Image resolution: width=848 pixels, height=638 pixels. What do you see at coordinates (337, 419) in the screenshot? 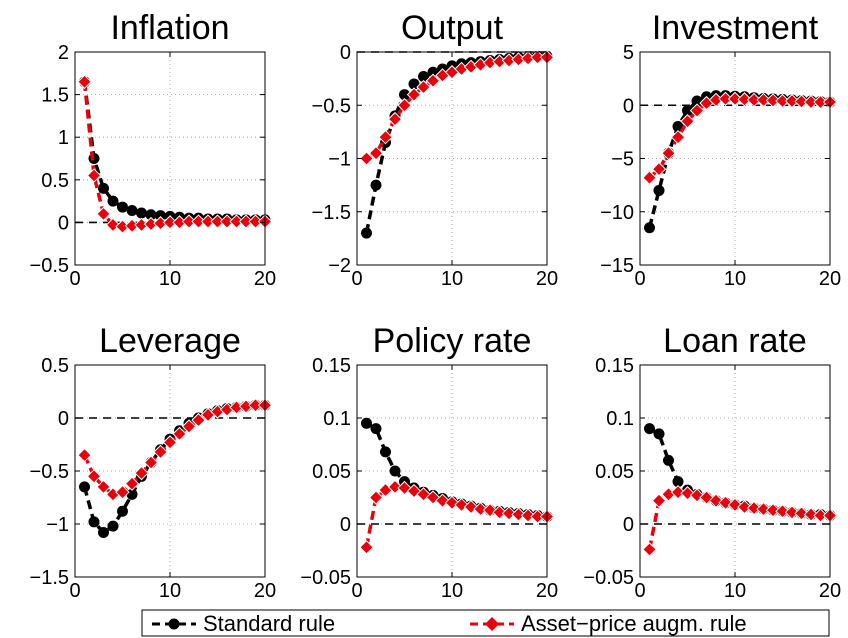
I see `y-tick-label: 0.1` at bounding box center [337, 419].